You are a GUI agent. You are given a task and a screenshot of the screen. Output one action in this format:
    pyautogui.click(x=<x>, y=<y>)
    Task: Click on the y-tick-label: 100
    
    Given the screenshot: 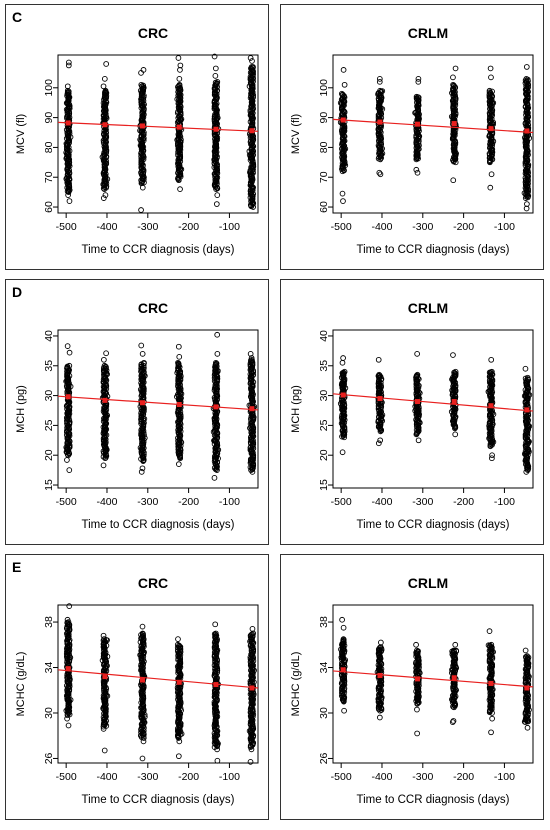 What is the action you would take?
    pyautogui.click(x=324, y=88)
    